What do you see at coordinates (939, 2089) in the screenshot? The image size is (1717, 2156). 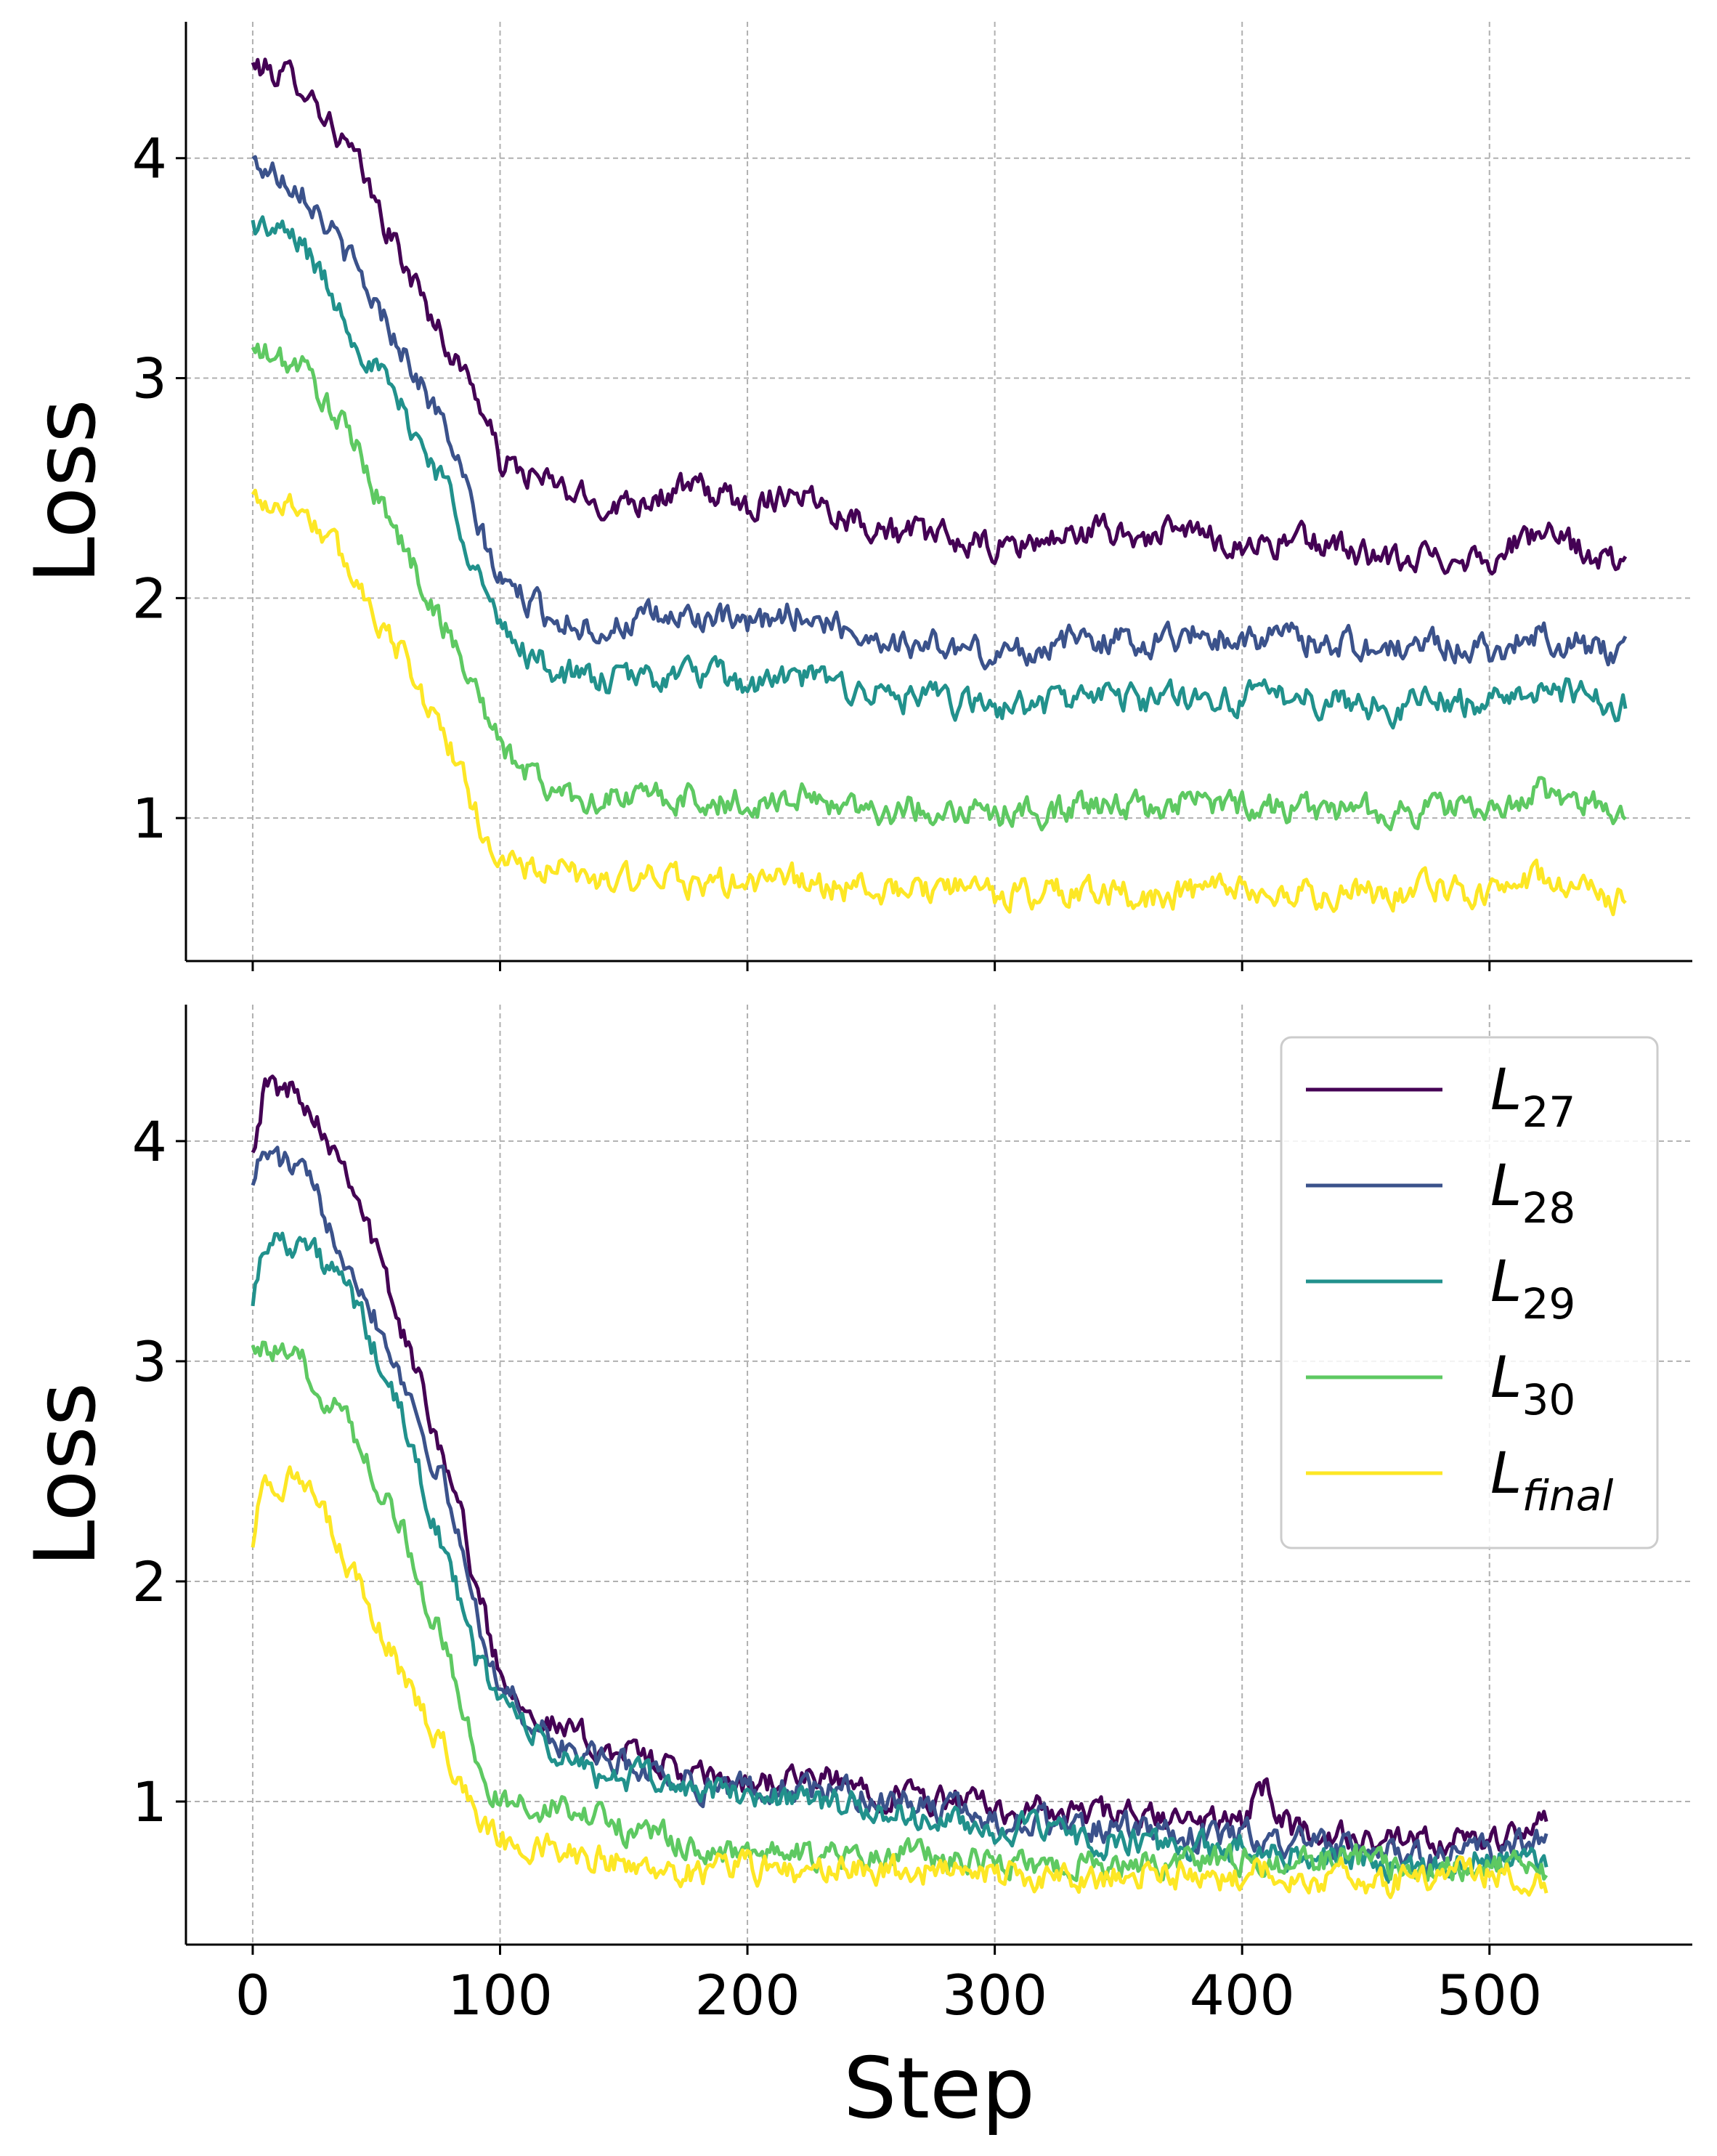 I see `x-axis-title: Step` at bounding box center [939, 2089].